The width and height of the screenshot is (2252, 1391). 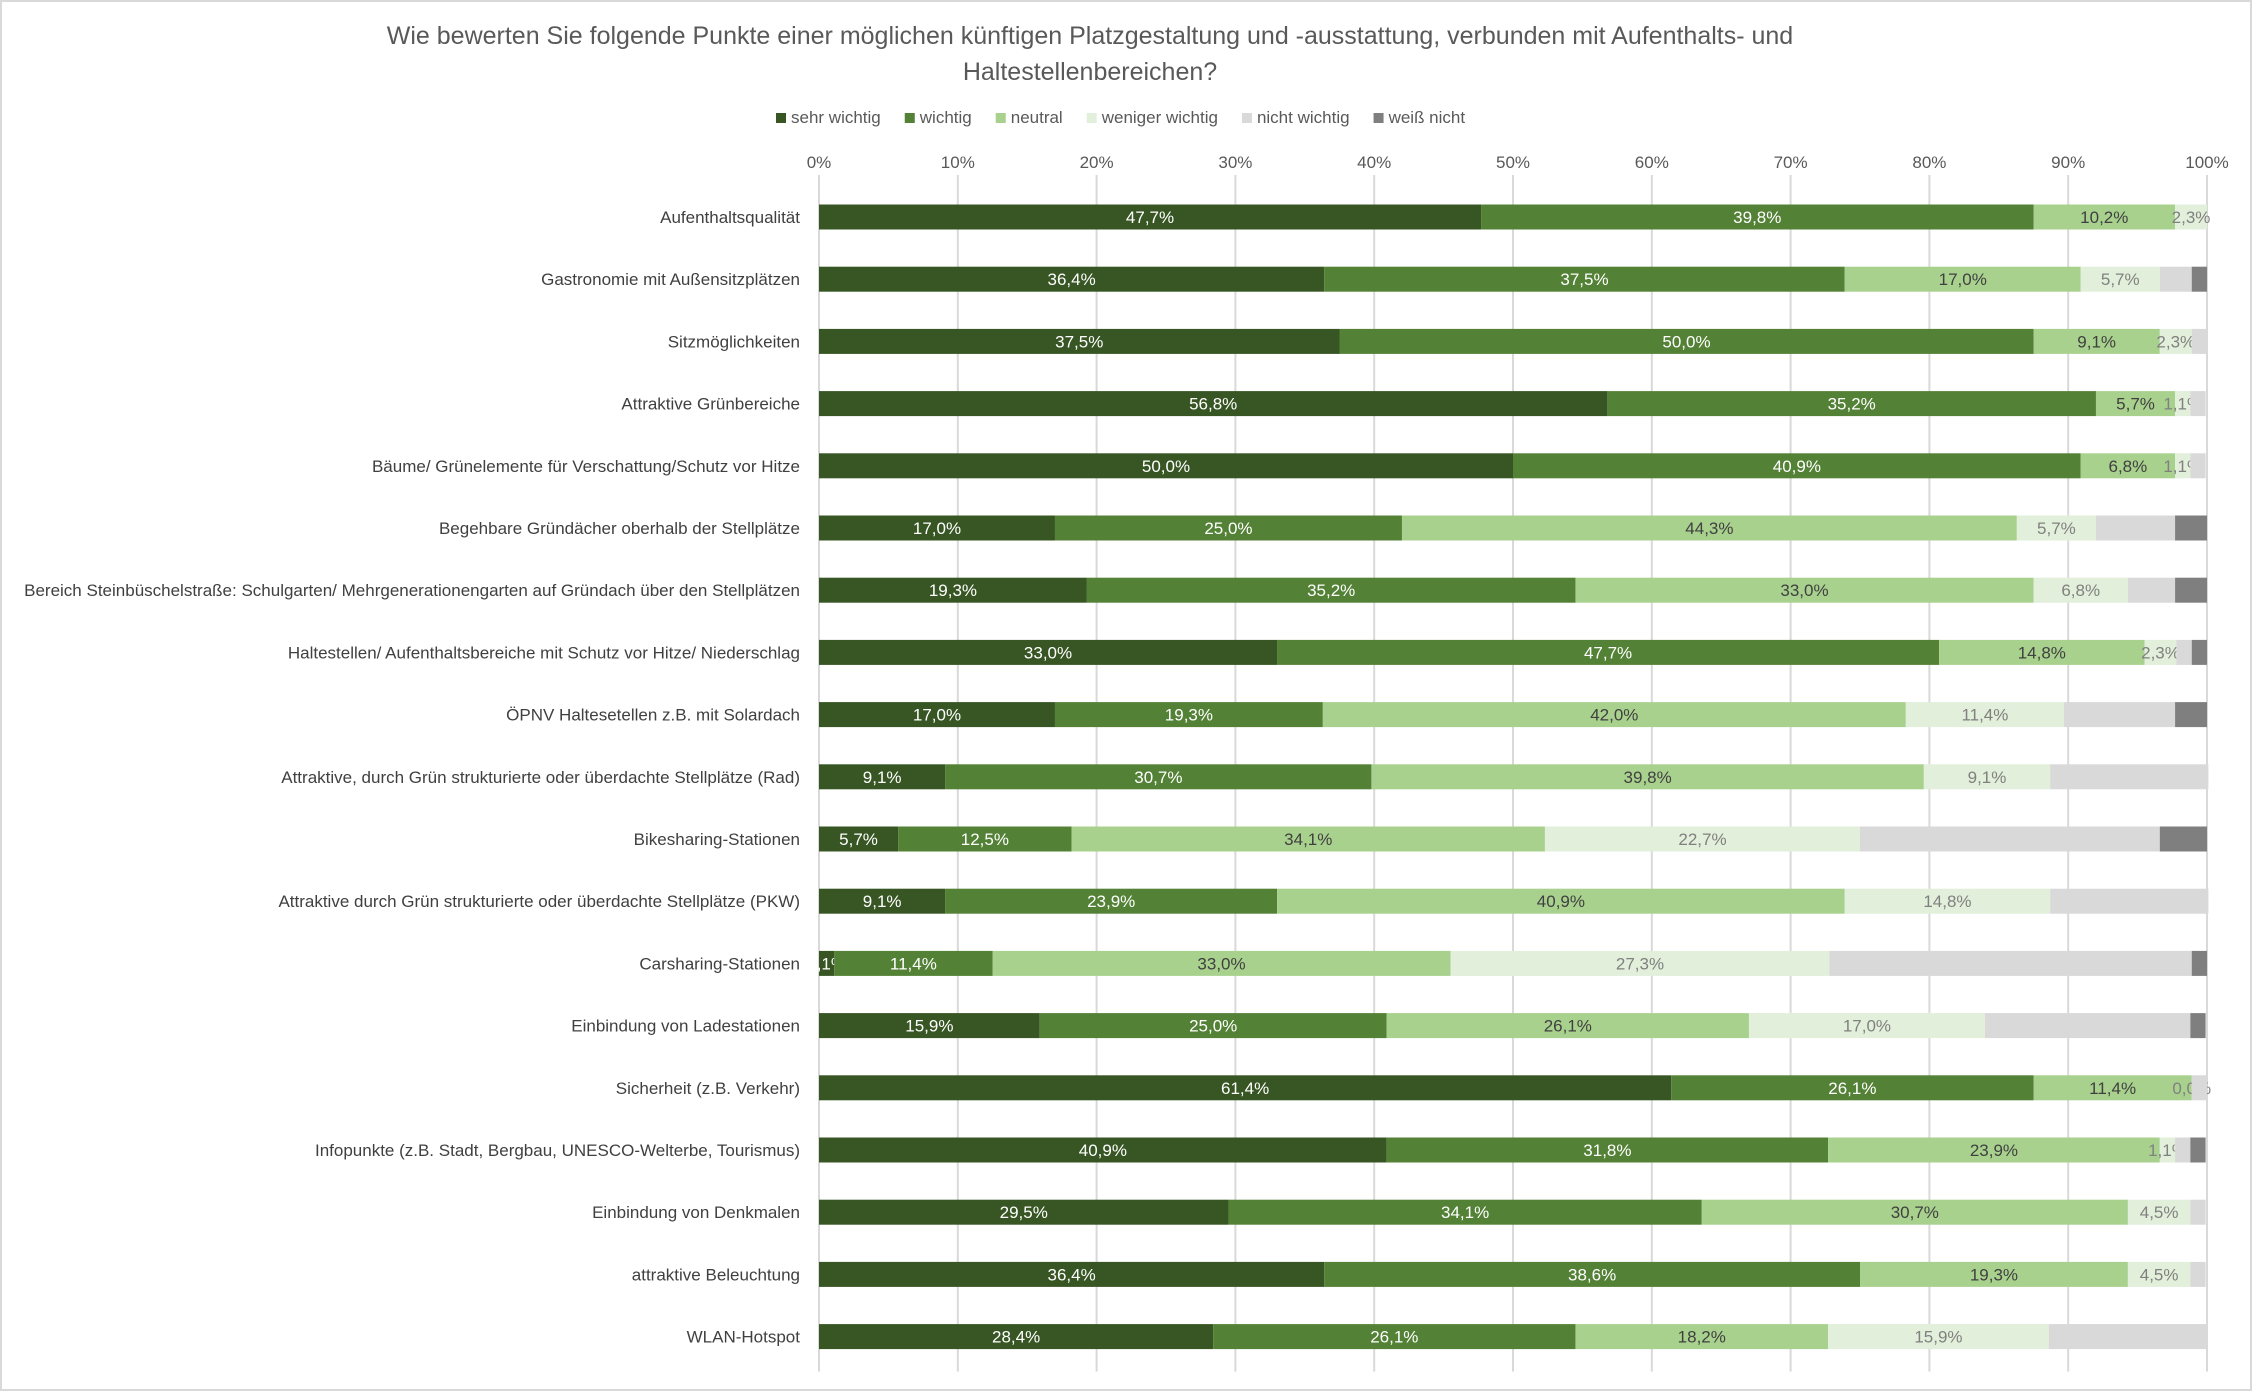 What do you see at coordinates (1158, 777) in the screenshot?
I see `data-label: 30,7%` at bounding box center [1158, 777].